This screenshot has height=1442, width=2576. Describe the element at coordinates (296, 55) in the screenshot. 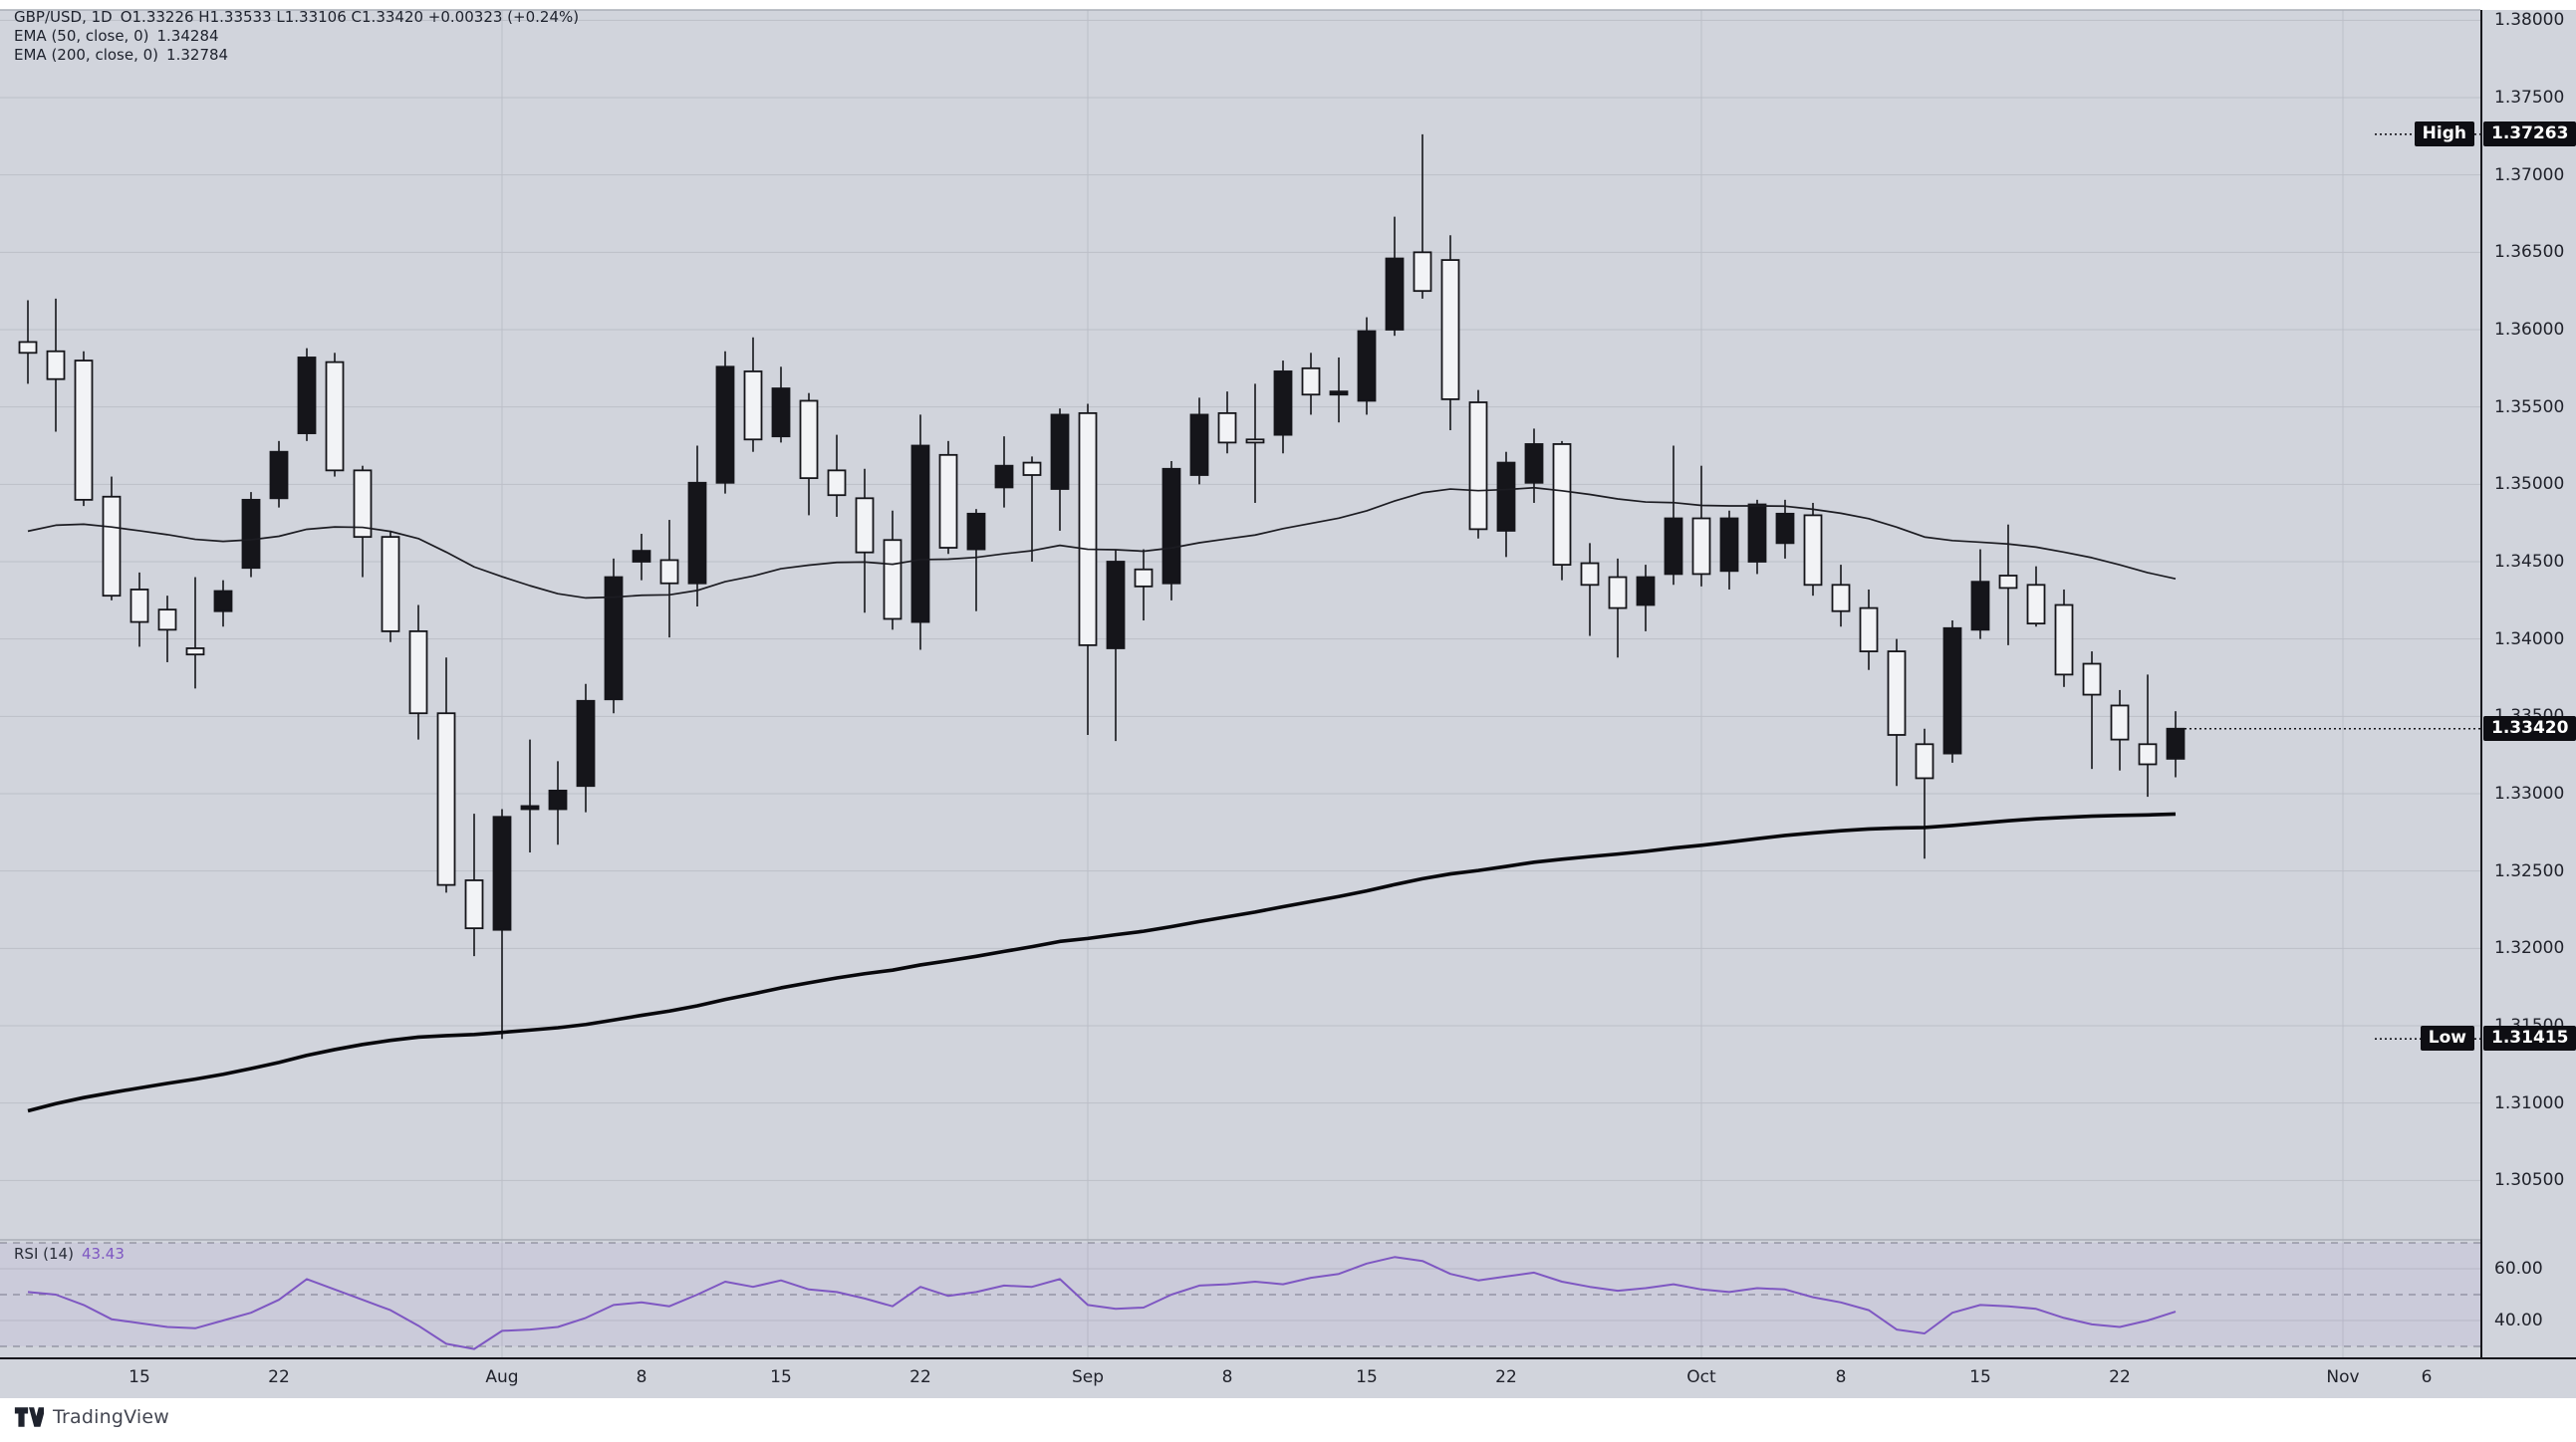

I see `ema200-row: EMA (200, close, 0) 1.32784` at that location.